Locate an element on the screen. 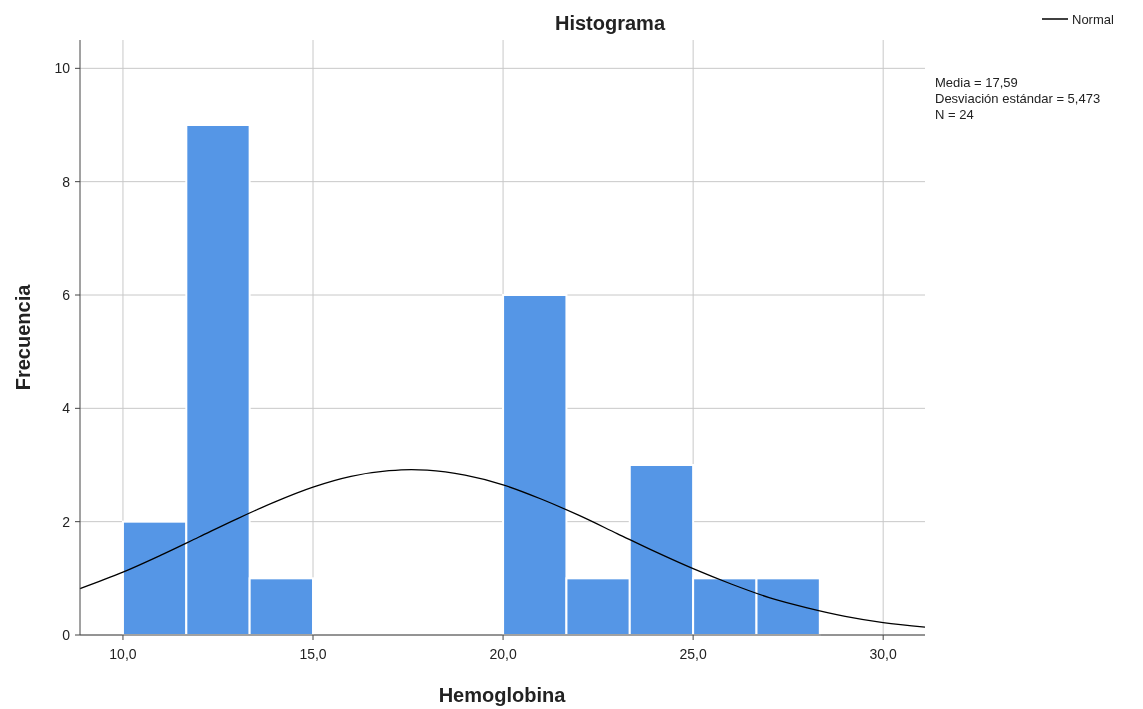 The image size is (1143, 709). y-tick-label: 2 is located at coordinates (66, 521).